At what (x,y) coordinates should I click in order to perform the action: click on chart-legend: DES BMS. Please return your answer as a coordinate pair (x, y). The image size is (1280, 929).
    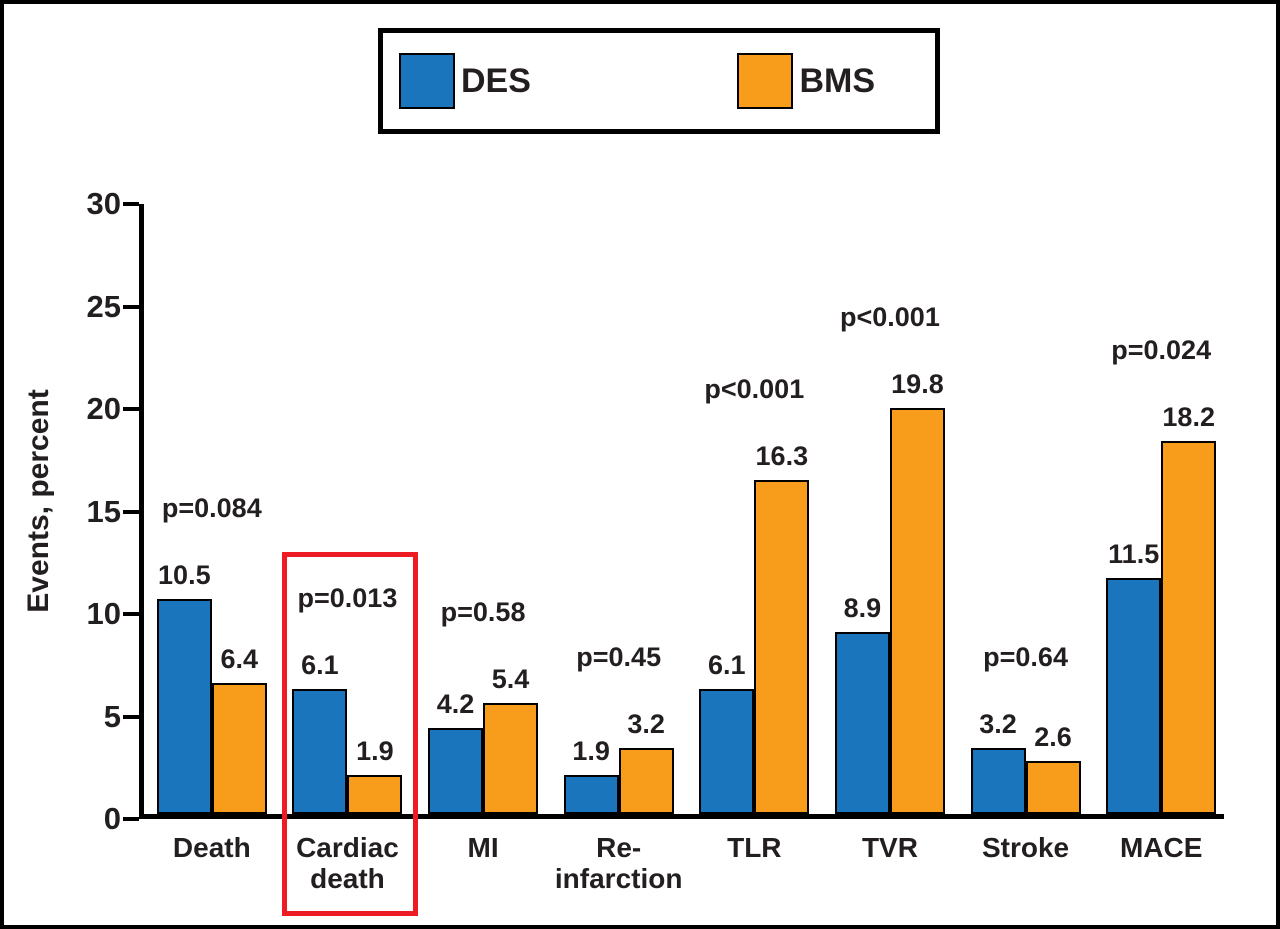
    Looking at the image, I should click on (659, 81).